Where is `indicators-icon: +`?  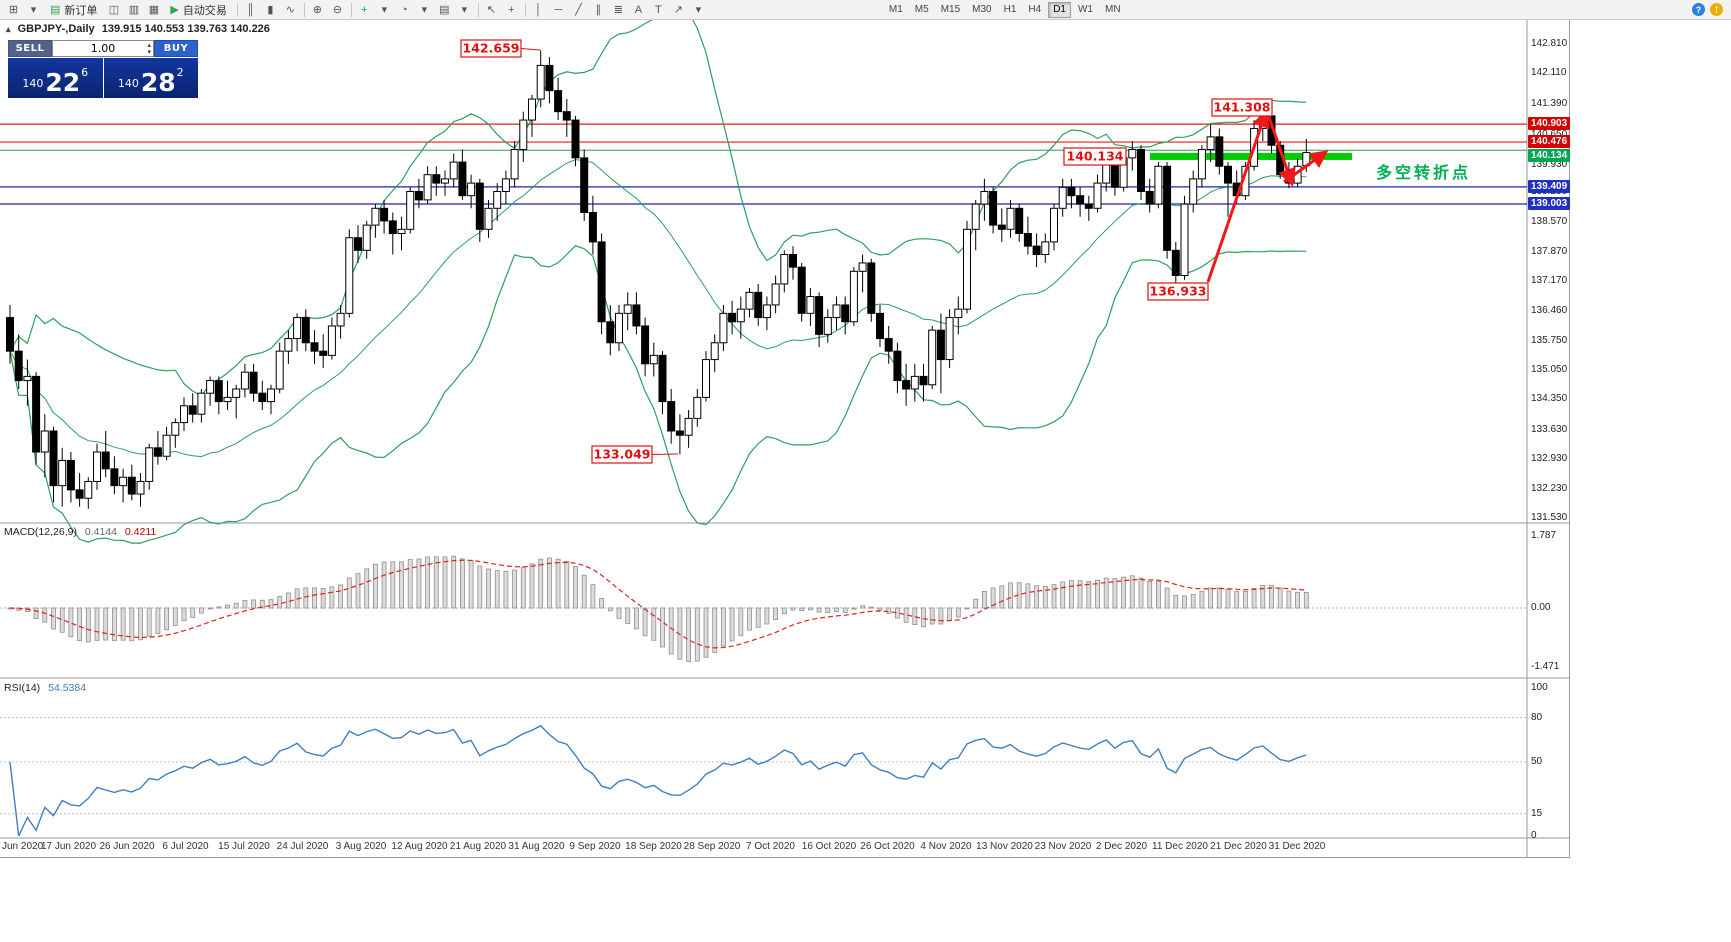
indicators-icon: + is located at coordinates (364, 9).